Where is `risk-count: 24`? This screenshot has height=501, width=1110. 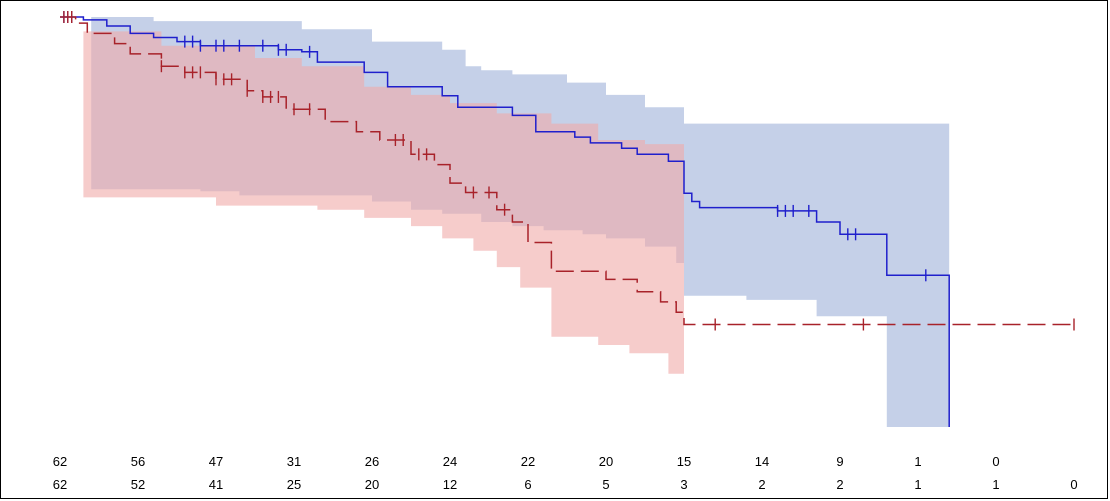
risk-count: 24 is located at coordinates (450, 461).